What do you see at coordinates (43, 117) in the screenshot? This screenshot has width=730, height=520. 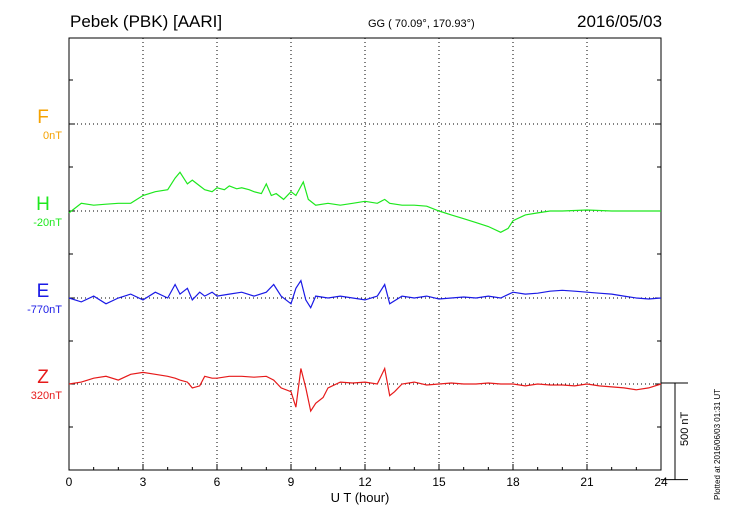 I see `channel-label-F: F` at bounding box center [43, 117].